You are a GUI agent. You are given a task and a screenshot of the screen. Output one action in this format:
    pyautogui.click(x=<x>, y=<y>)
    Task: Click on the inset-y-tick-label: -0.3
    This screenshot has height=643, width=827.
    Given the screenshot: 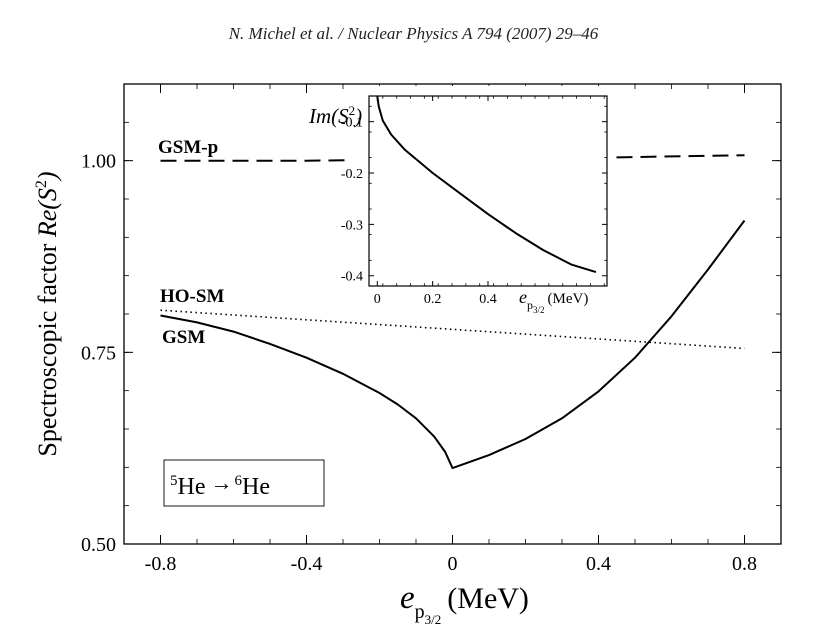 What is the action you would take?
    pyautogui.click(x=352, y=225)
    